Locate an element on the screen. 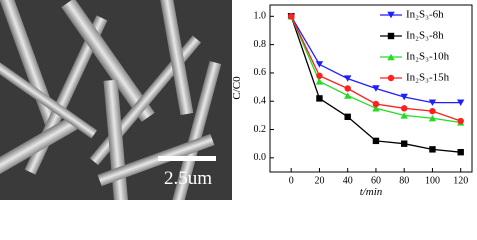  x-tick-label: 80 is located at coordinates (404, 180).